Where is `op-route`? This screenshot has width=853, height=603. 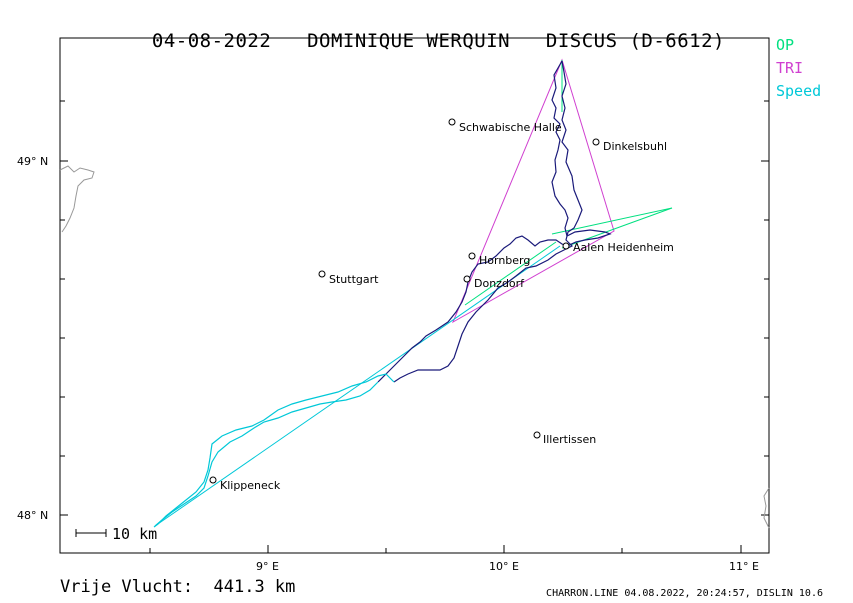 op-route is located at coordinates (568, 183).